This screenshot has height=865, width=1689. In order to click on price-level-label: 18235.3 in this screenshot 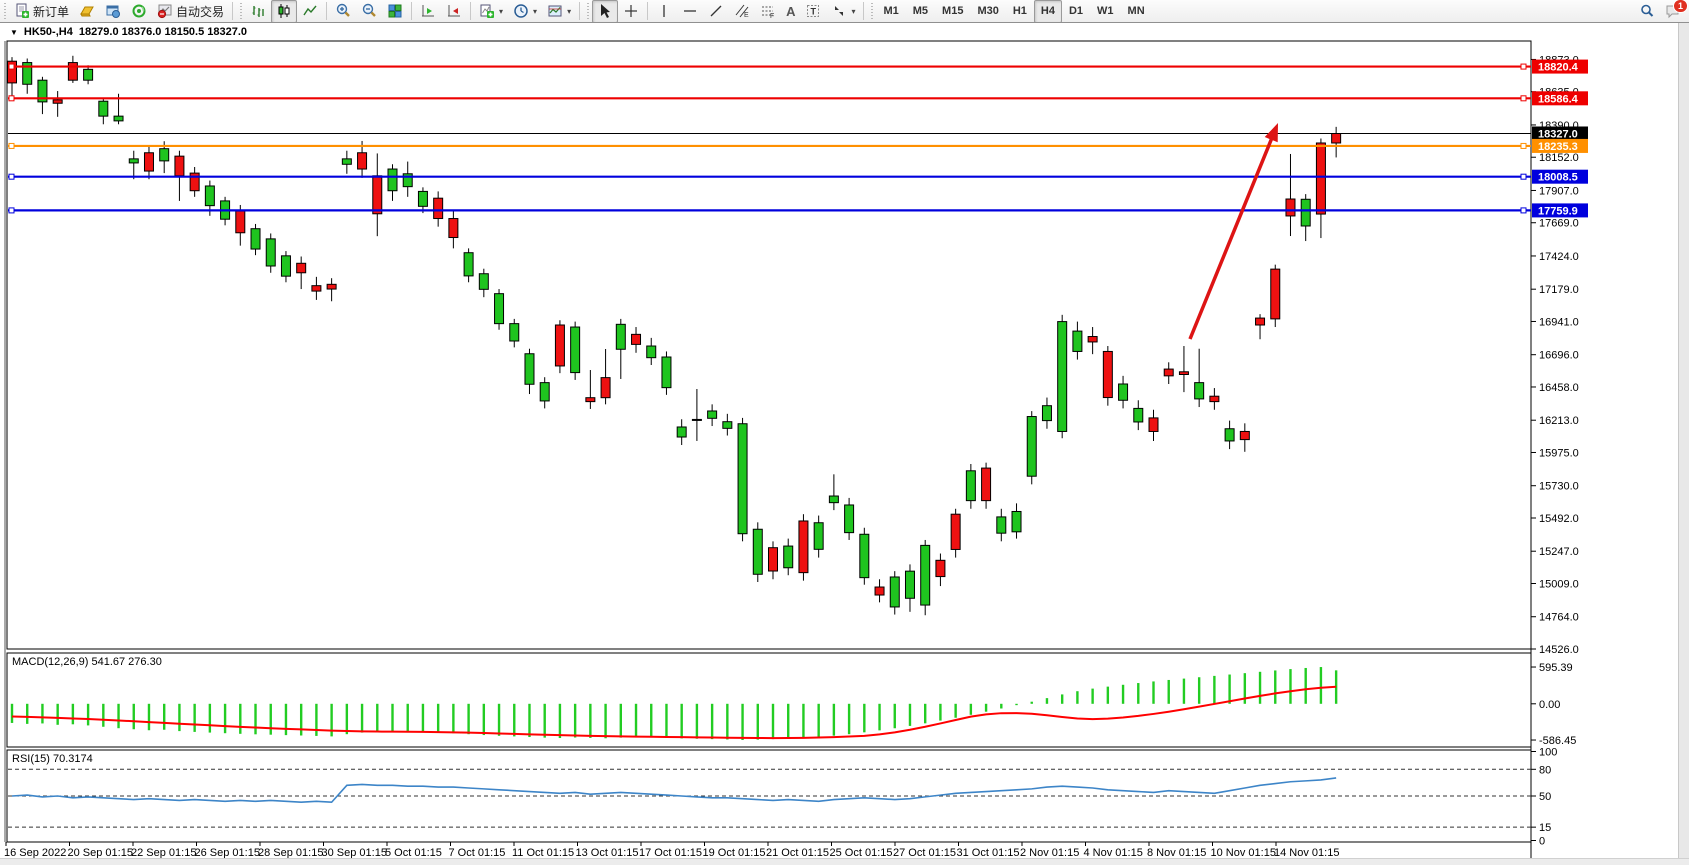, I will do `click(1558, 147)`.